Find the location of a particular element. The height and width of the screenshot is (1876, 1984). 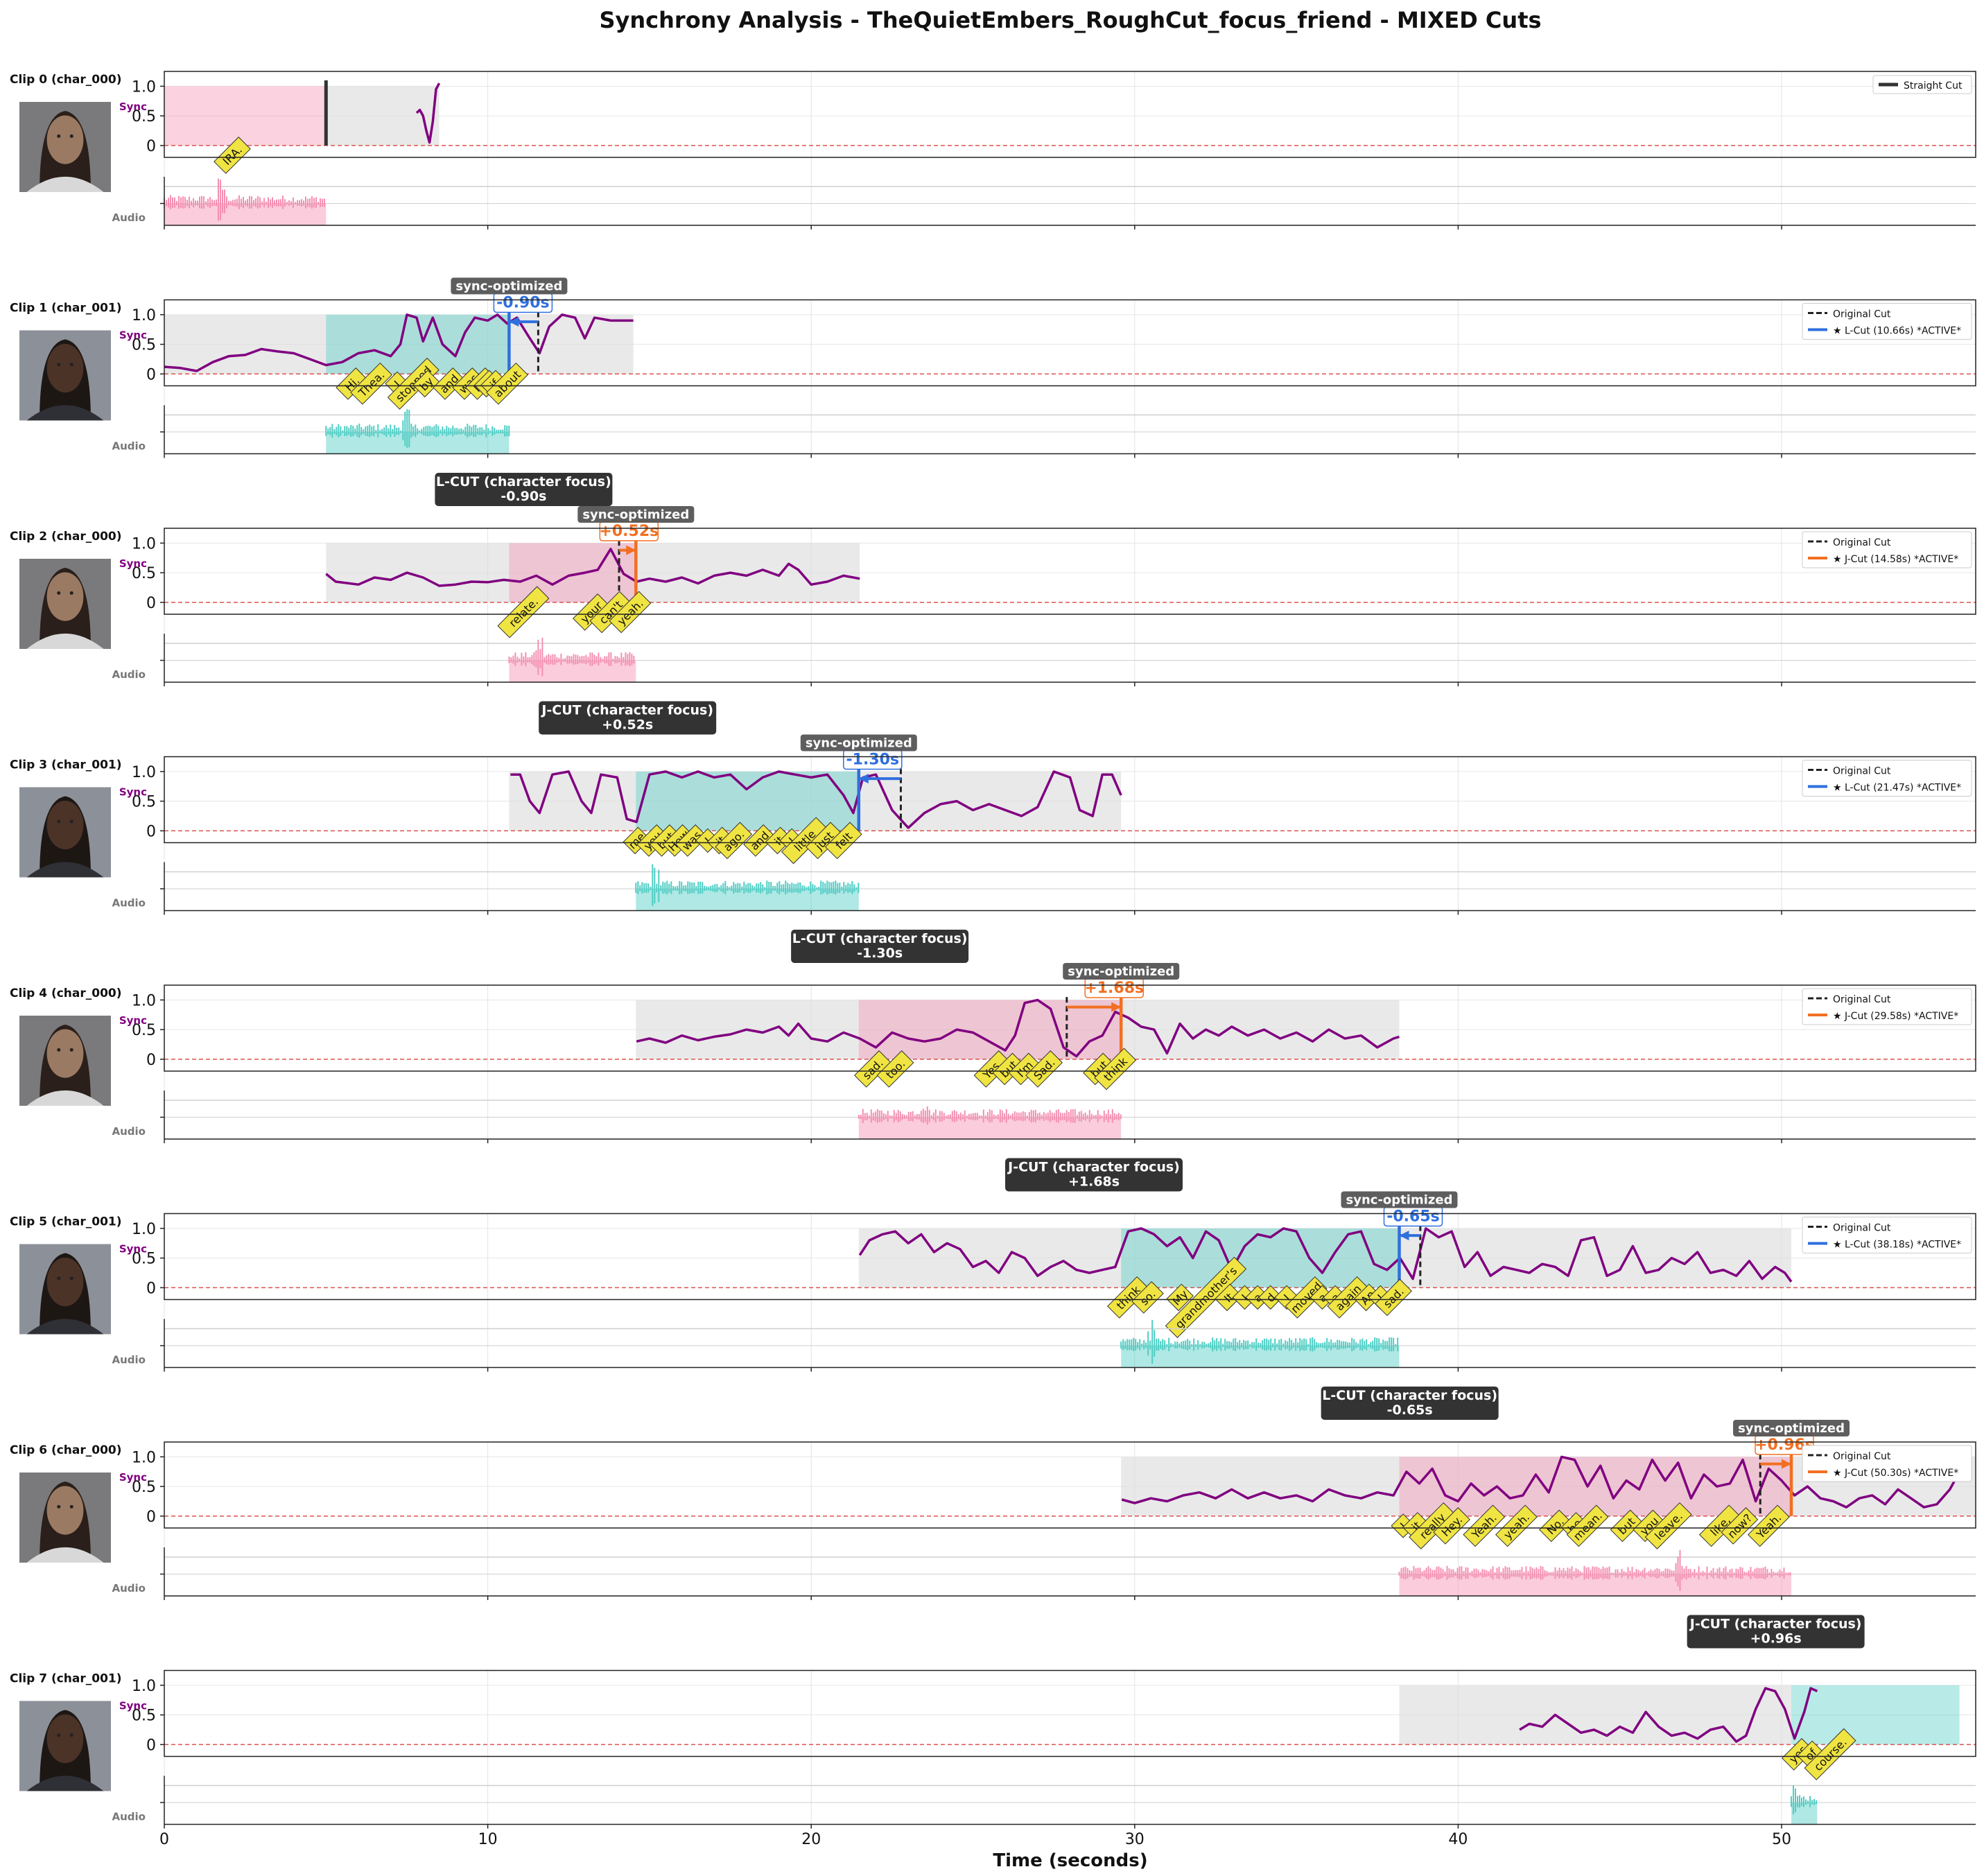

cut-annotation-offset: -1.30s is located at coordinates (880, 953).